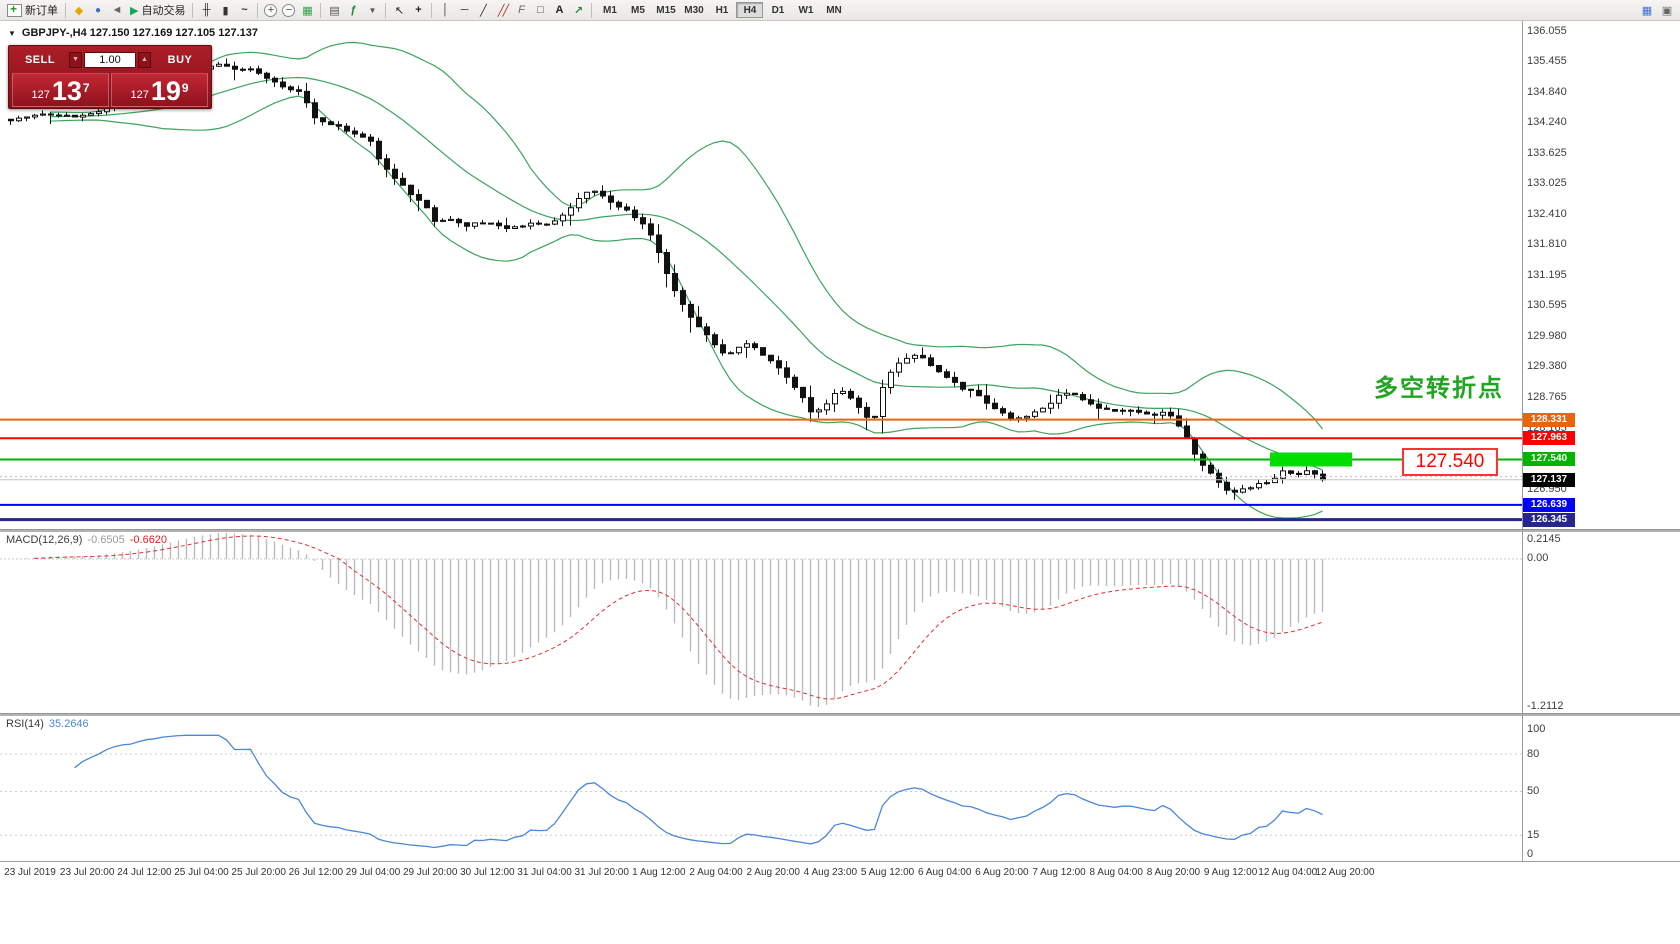  What do you see at coordinates (716, 872) in the screenshot?
I see `time-axis-label: 2 Aug 04:00` at bounding box center [716, 872].